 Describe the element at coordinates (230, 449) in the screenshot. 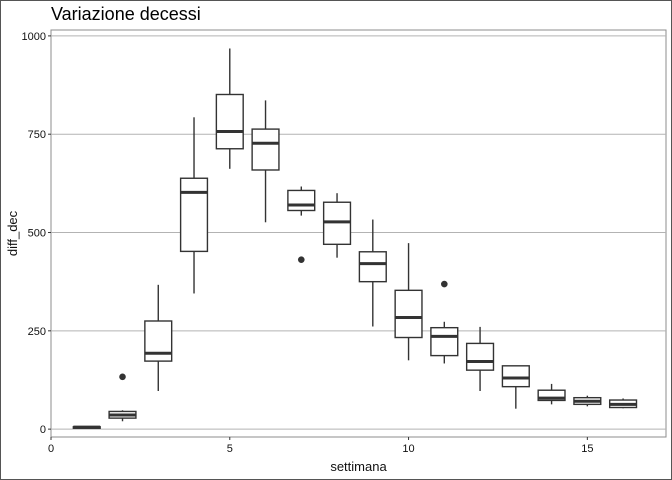

I see `x-tick-label: 5` at that location.